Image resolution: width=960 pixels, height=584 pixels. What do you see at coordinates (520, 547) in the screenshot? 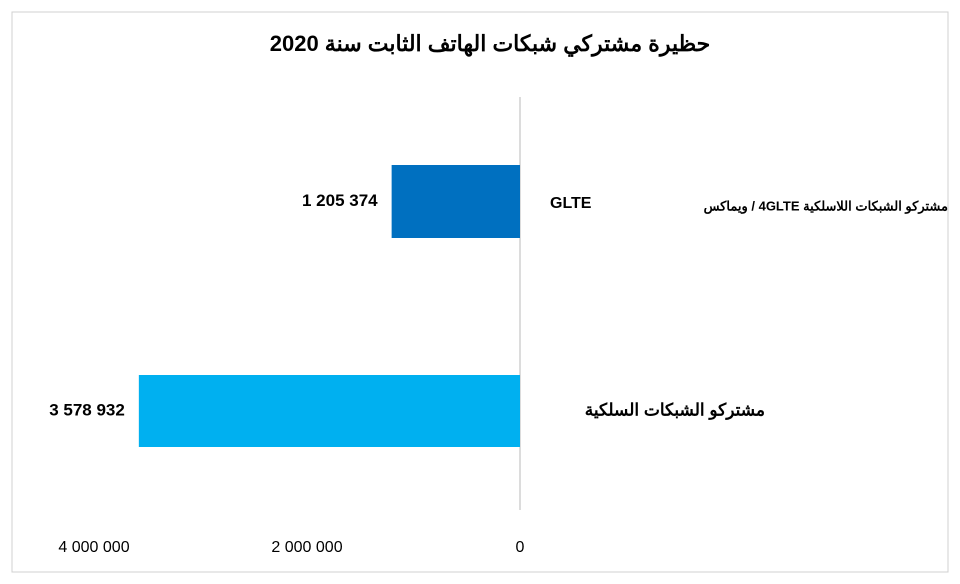
I see `x-tick-label: 0` at bounding box center [520, 547].